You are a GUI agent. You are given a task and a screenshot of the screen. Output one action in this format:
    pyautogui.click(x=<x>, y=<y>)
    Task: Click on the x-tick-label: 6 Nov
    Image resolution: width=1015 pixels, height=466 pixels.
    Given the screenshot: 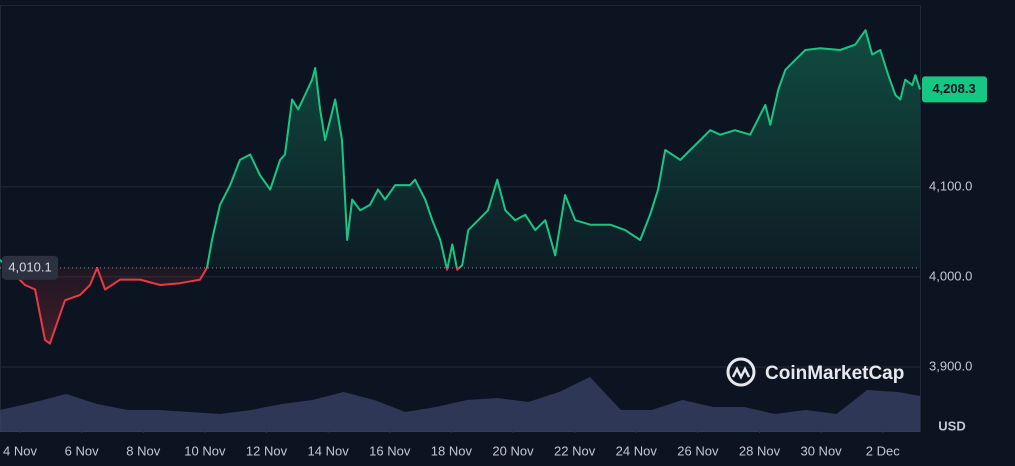 What is the action you would take?
    pyautogui.click(x=82, y=450)
    